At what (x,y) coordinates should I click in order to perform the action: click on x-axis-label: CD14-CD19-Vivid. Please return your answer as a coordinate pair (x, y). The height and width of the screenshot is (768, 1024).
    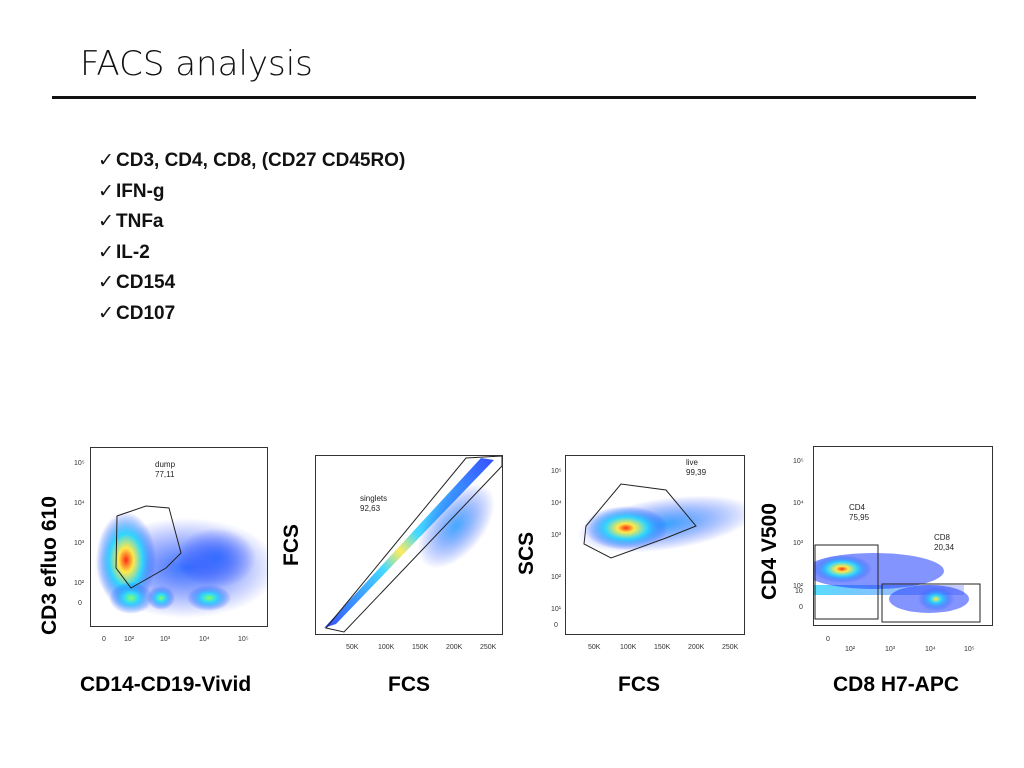
    Looking at the image, I should click on (166, 684).